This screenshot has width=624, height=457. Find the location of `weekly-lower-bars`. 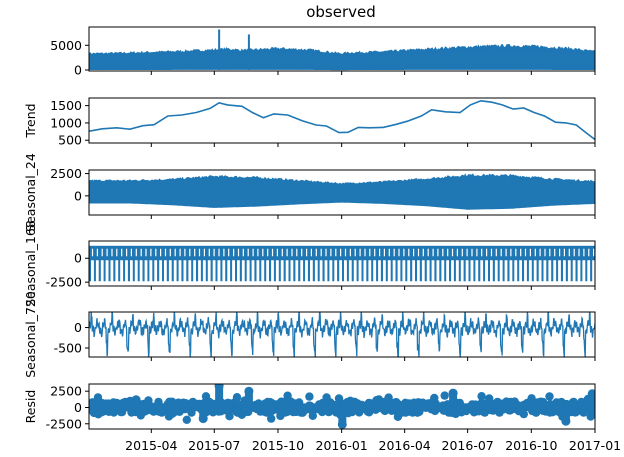

weekly-lower-bars is located at coordinates (341, 270).